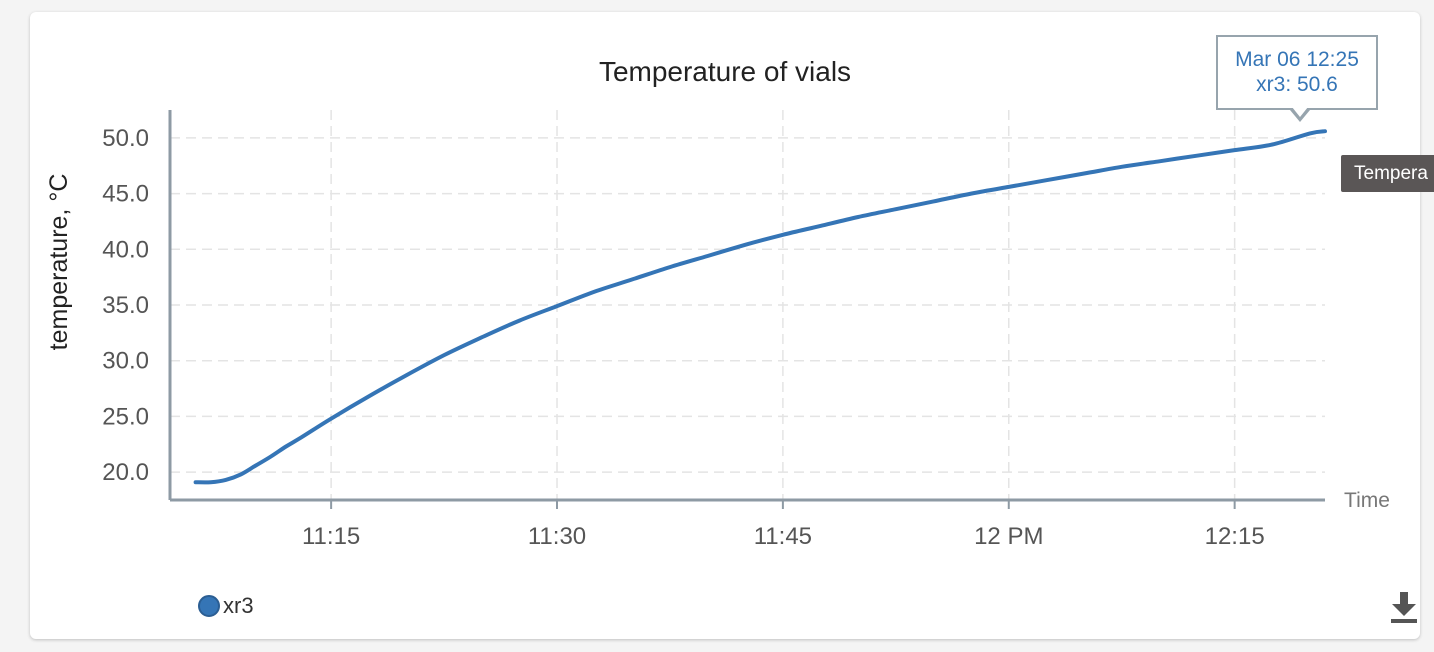 This screenshot has width=1434, height=652. What do you see at coordinates (125, 305) in the screenshot?
I see `y-tick-label: 35.0` at bounding box center [125, 305].